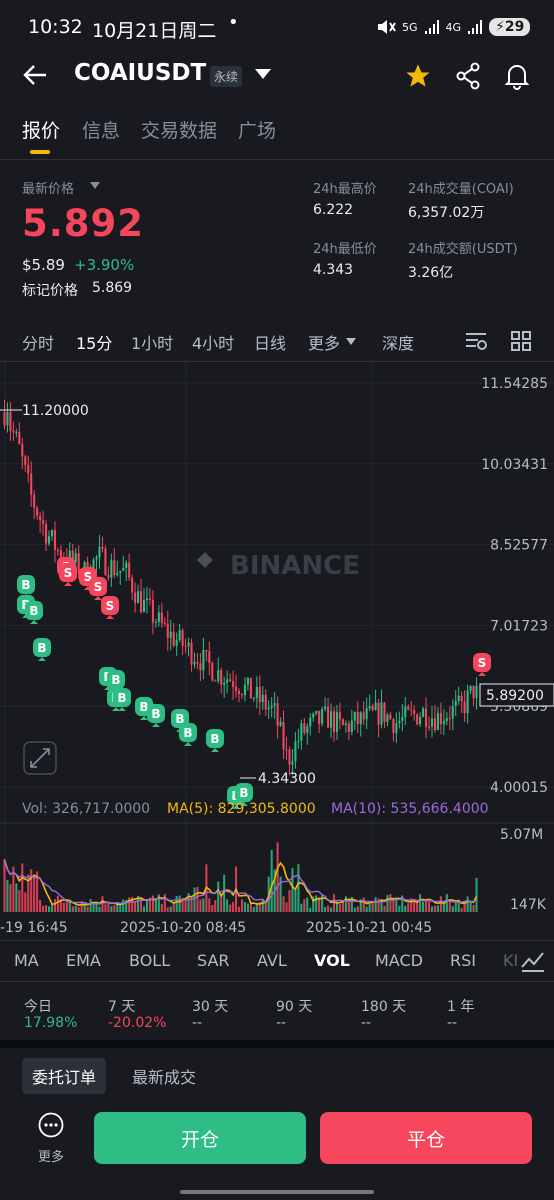  Describe the element at coordinates (101, 131) in the screenshot. I see `tab-info: 信息` at that location.